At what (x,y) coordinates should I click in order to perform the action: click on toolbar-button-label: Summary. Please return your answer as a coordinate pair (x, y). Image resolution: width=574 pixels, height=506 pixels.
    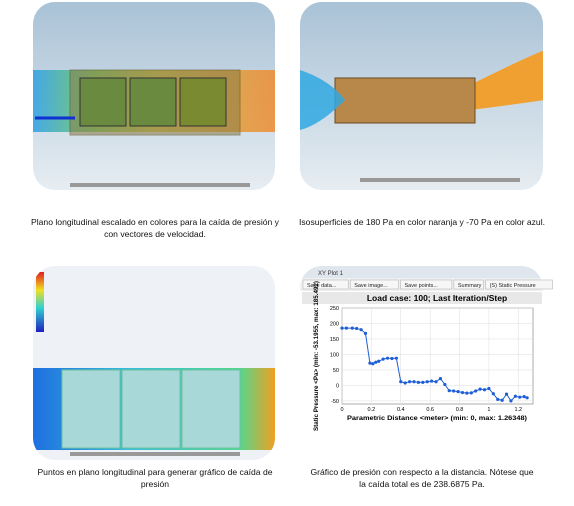
    Looking at the image, I should click on (470, 286).